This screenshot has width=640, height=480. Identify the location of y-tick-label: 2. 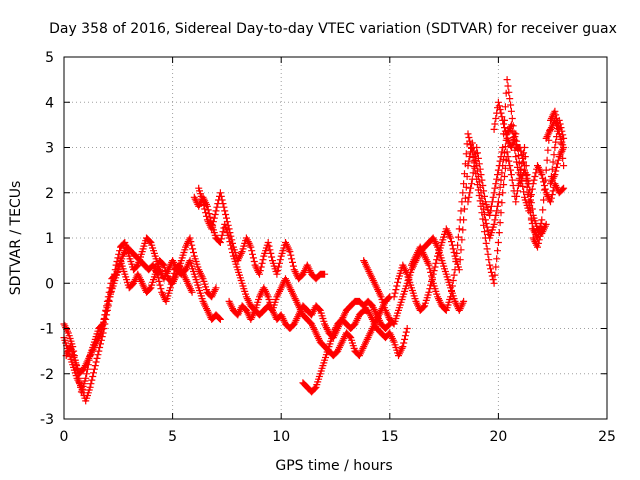
(49, 194).